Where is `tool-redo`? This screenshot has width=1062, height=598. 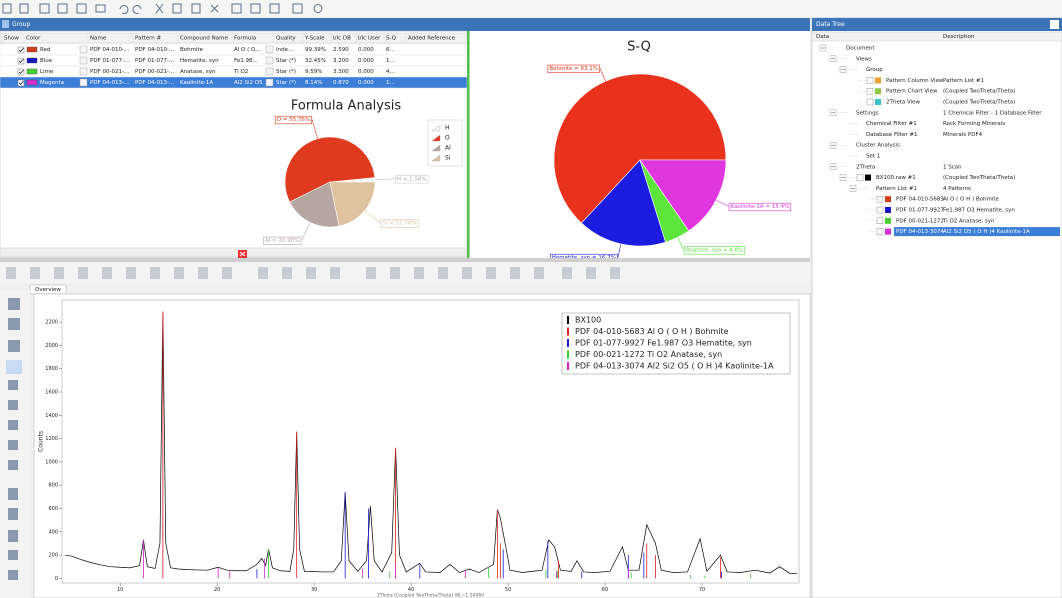
tool-redo is located at coordinates (137, 9).